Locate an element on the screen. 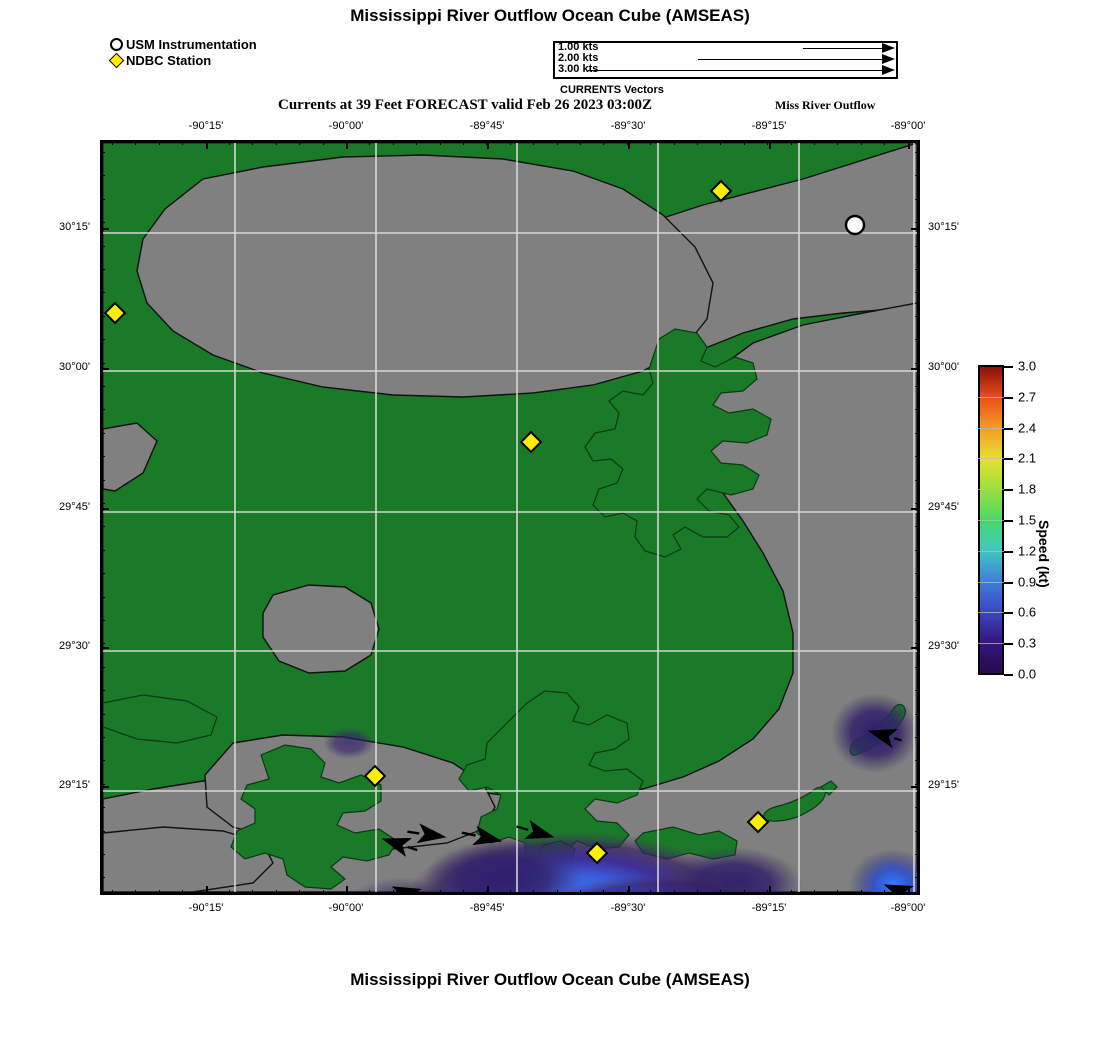 The height and width of the screenshot is (1050, 1100). lon-axis-label: -90°00' is located at coordinates (346, 908).